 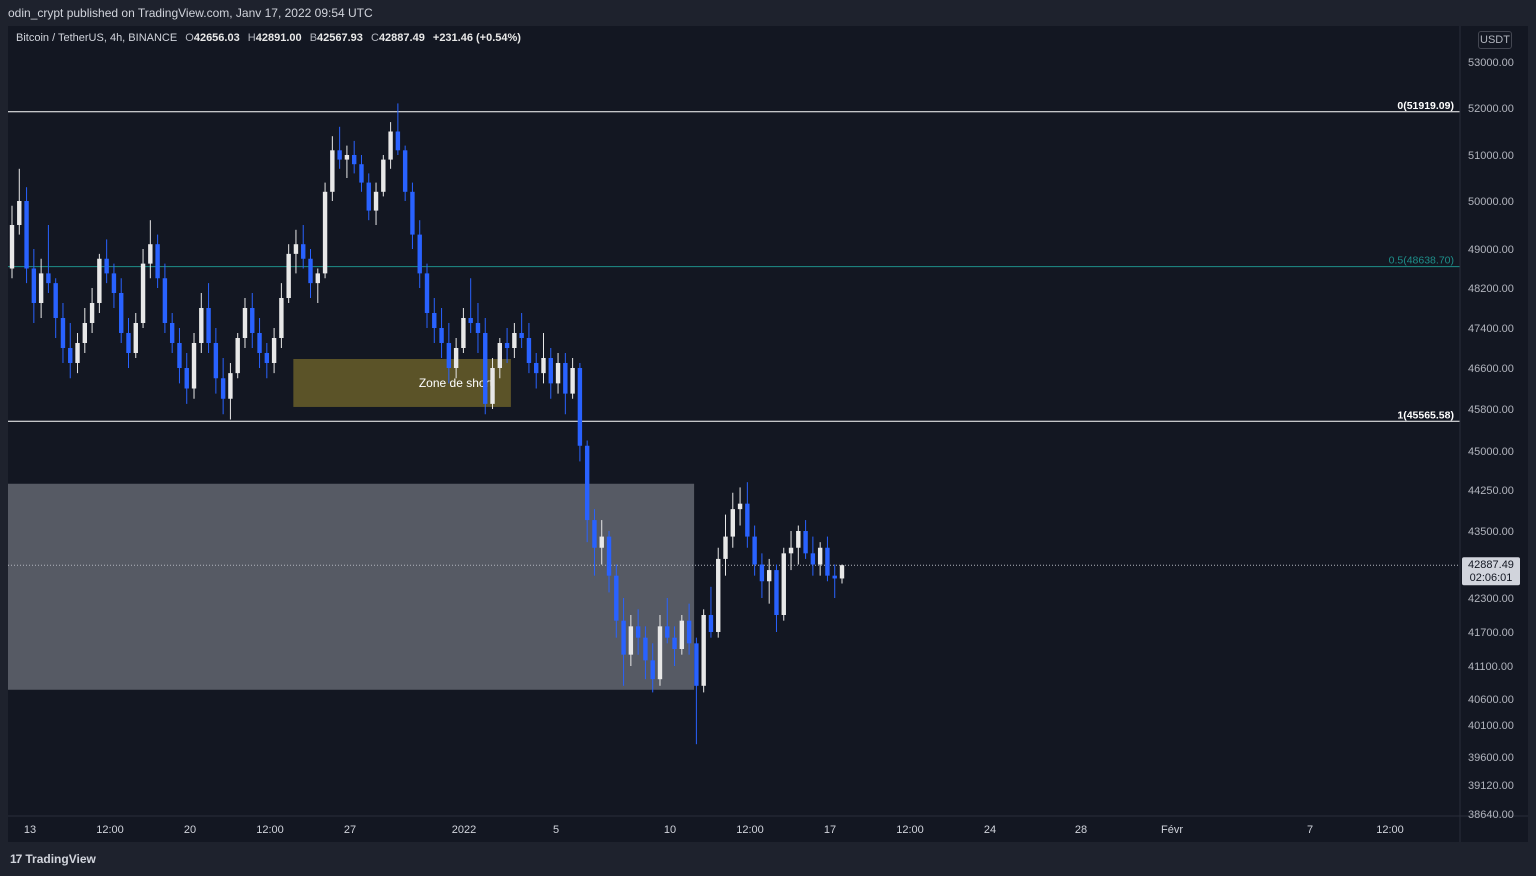 I want to click on fib-level-label-0.5: 0.5(48638.70), so click(x=1421, y=261).